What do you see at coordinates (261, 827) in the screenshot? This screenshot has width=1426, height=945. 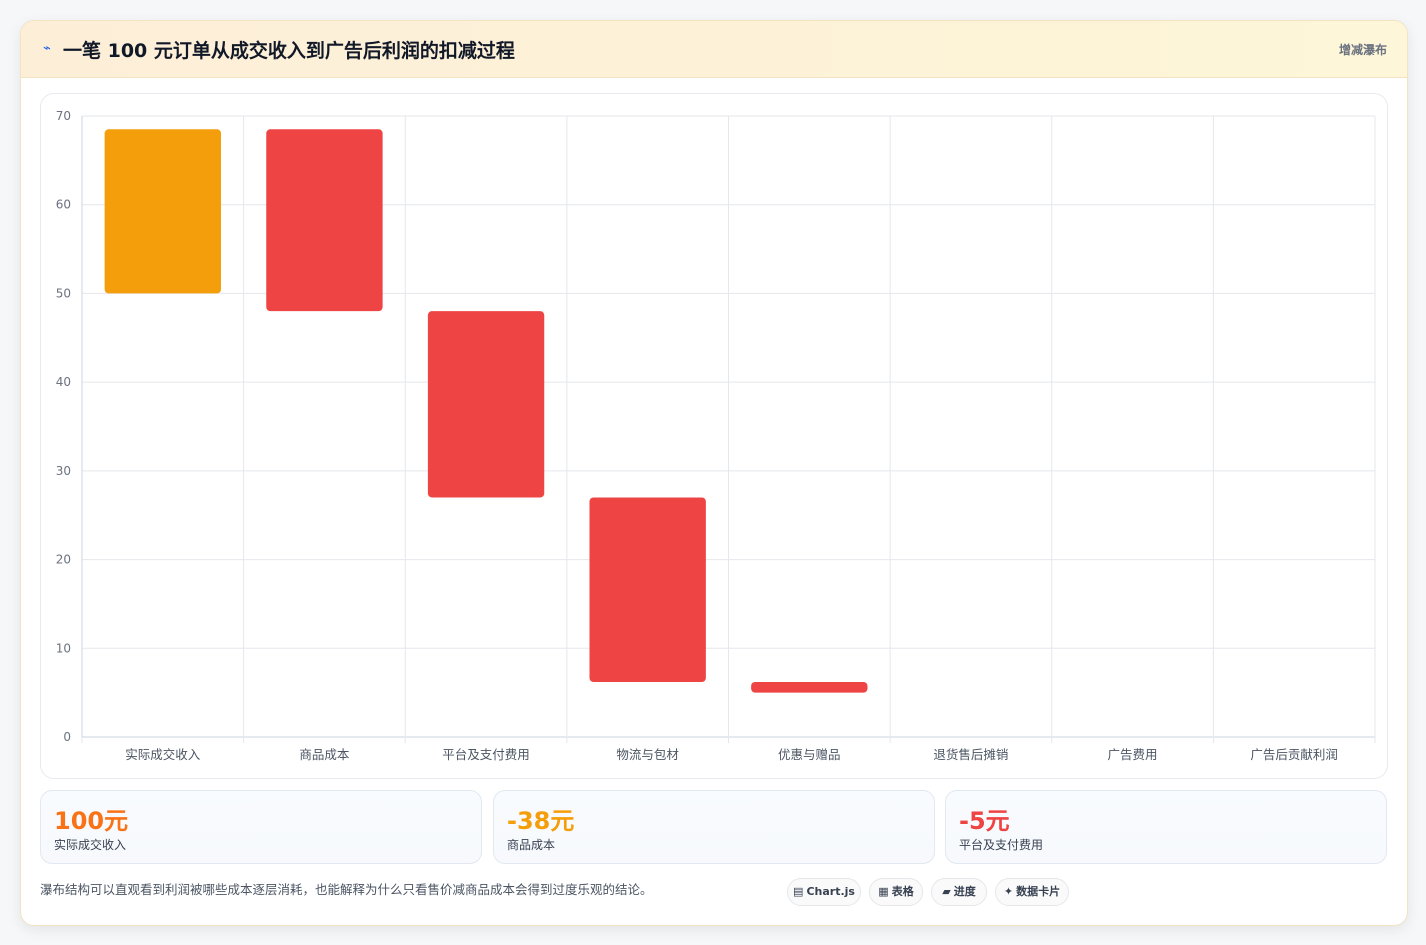 I see `stat-card-revenue: 100元 实际成交收入` at bounding box center [261, 827].